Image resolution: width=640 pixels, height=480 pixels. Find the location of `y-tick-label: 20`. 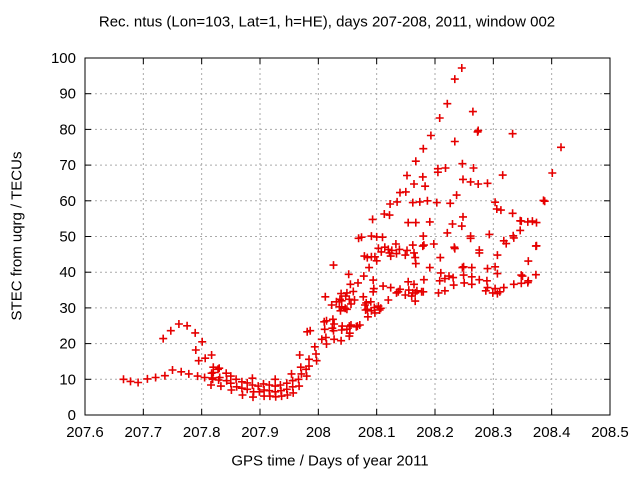

y-tick-label: 20 is located at coordinates (67, 344).